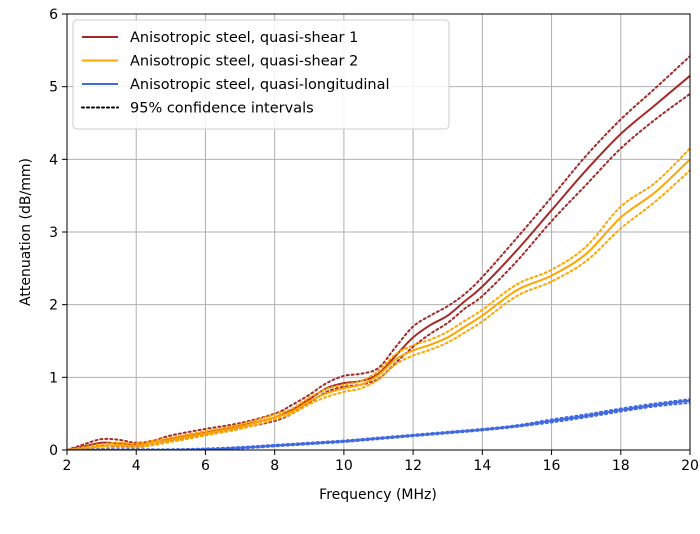 The height and width of the screenshot is (534, 700). What do you see at coordinates (53, 306) in the screenshot?
I see `y-tick-label: 2` at bounding box center [53, 306].